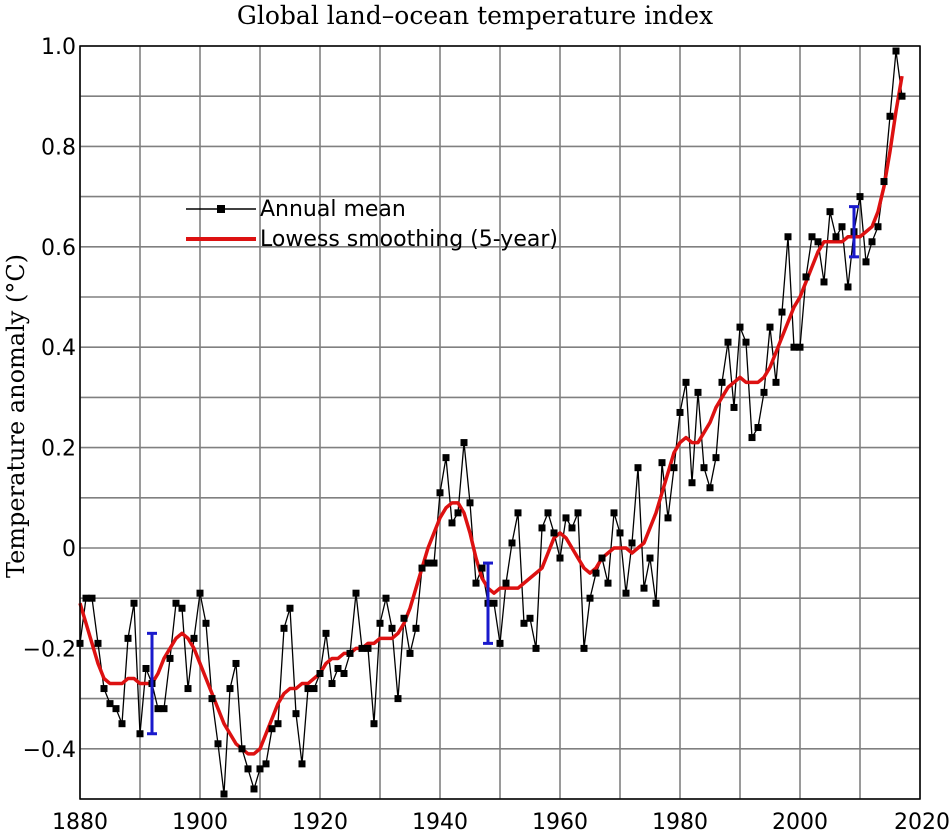 The image size is (951, 835). Describe the element at coordinates (16, 416) in the screenshot. I see `y-axis-label: Temperature anomaly (°C)` at that location.